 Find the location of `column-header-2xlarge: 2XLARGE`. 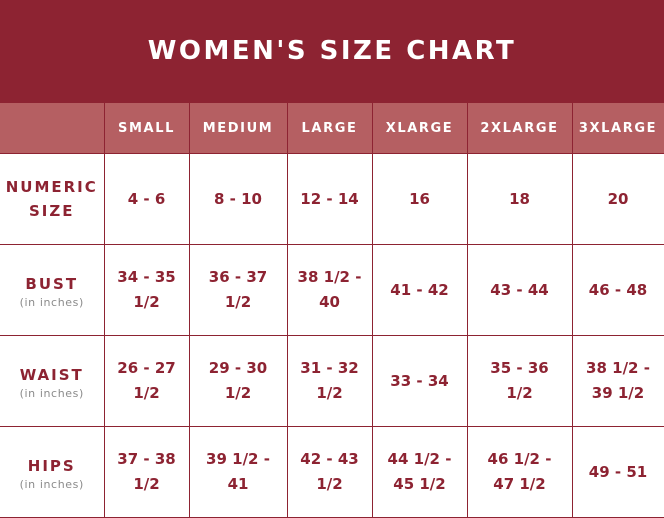

column-header-2xlarge: 2XLARGE is located at coordinates (519, 128).